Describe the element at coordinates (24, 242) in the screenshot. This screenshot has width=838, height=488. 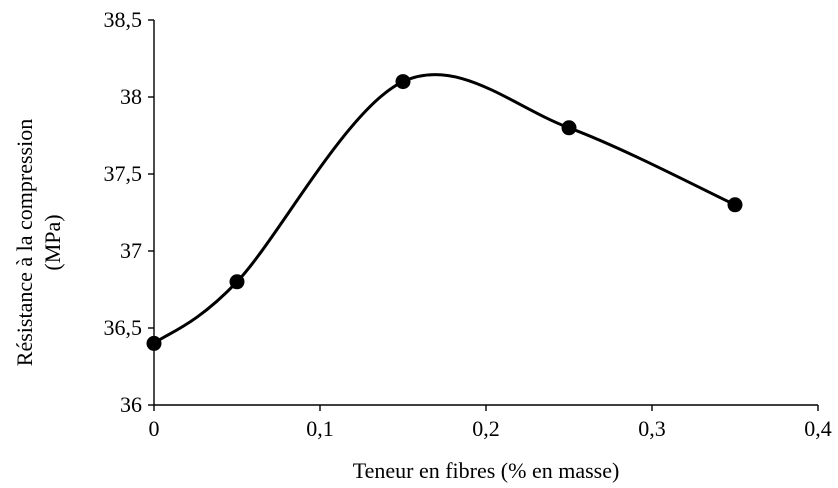
I see `y-axis-title-line: Résistance à la compression` at that location.